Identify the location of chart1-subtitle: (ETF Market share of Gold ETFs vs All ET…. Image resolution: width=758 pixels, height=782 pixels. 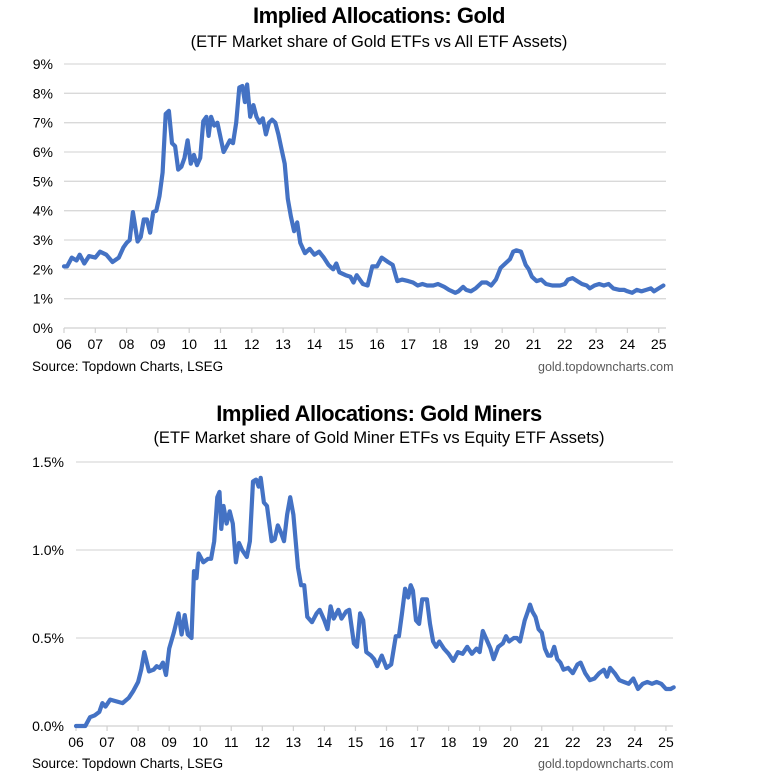
(379, 42).